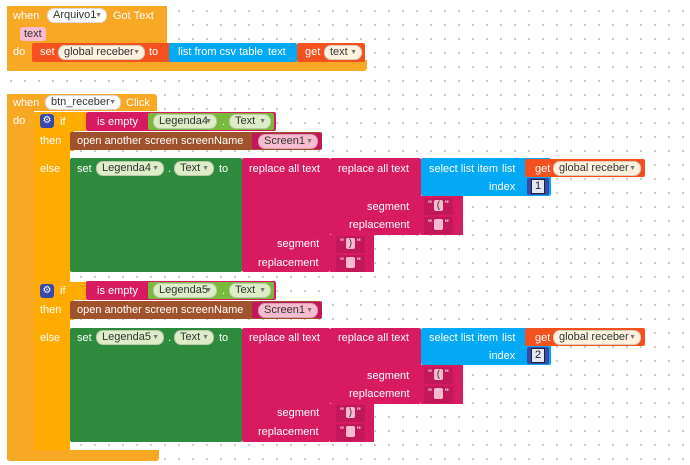 The image size is (690, 465). What do you see at coordinates (277, 52) in the screenshot?
I see `text-socket-label: text` at bounding box center [277, 52].